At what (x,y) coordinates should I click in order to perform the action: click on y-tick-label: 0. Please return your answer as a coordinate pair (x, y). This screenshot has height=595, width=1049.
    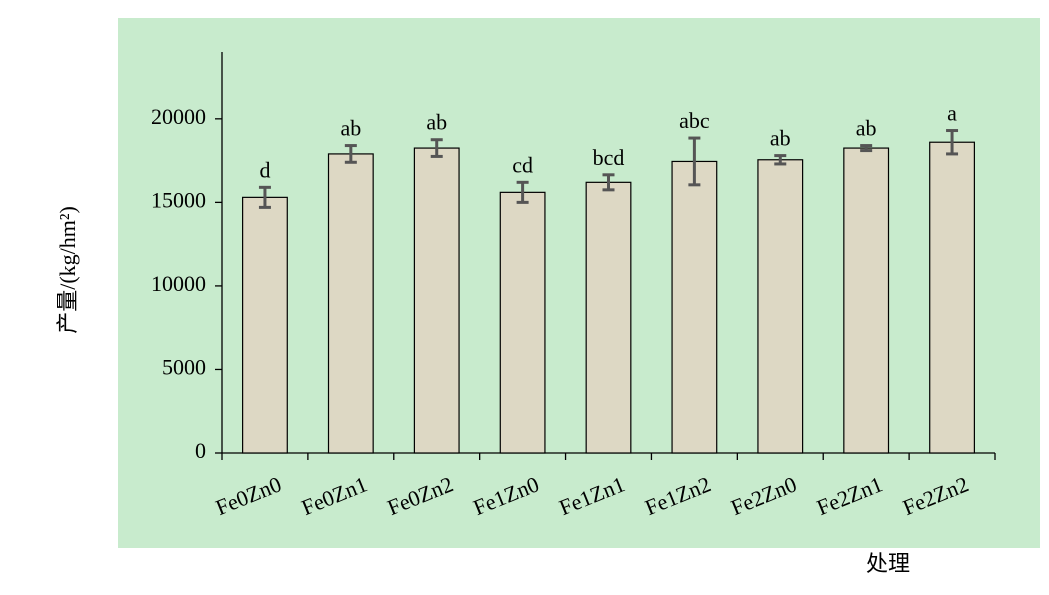
    Looking at the image, I should click on (200, 450).